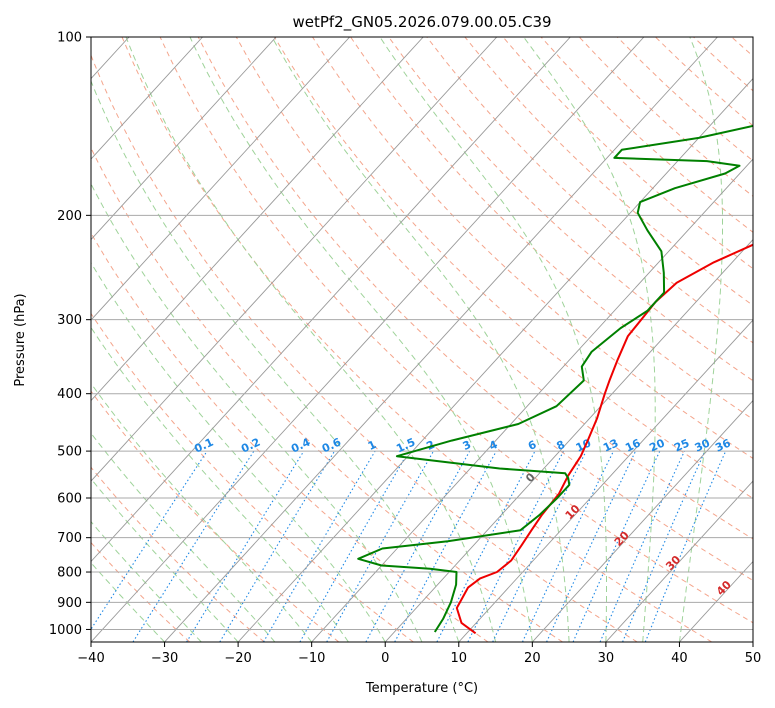  I want to click on mixing-ratio-label: 0.6, so click(331, 445).